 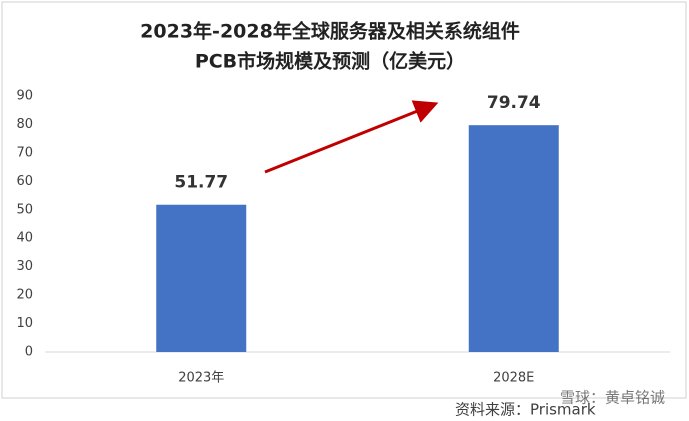 What do you see at coordinates (201, 378) in the screenshot?
I see `x-tick-label: 2023年` at bounding box center [201, 378].